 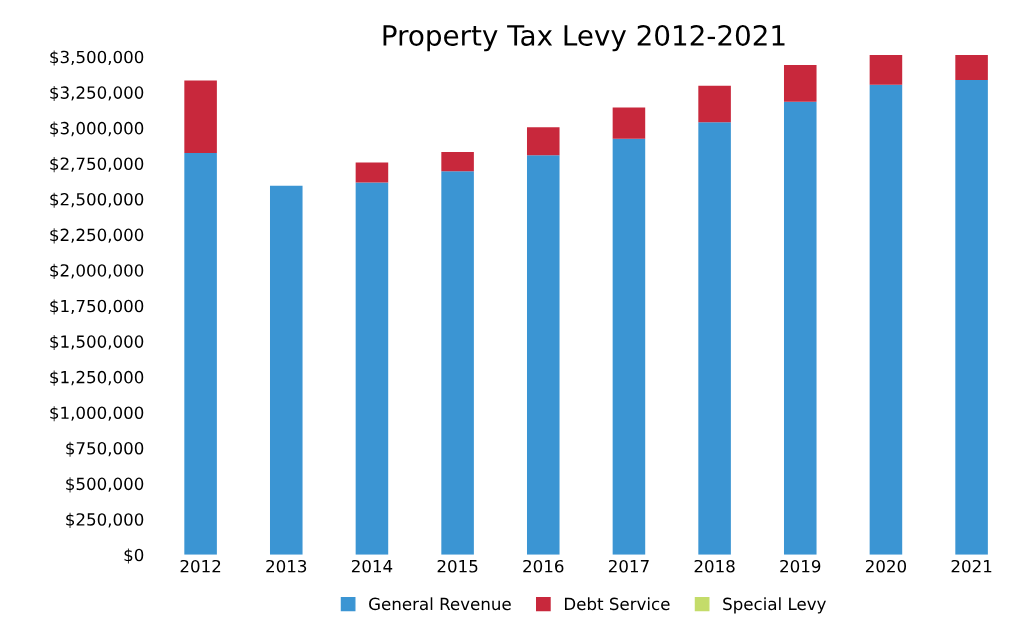 What do you see at coordinates (543, 566) in the screenshot?
I see `x-tick-label: 2016` at bounding box center [543, 566].